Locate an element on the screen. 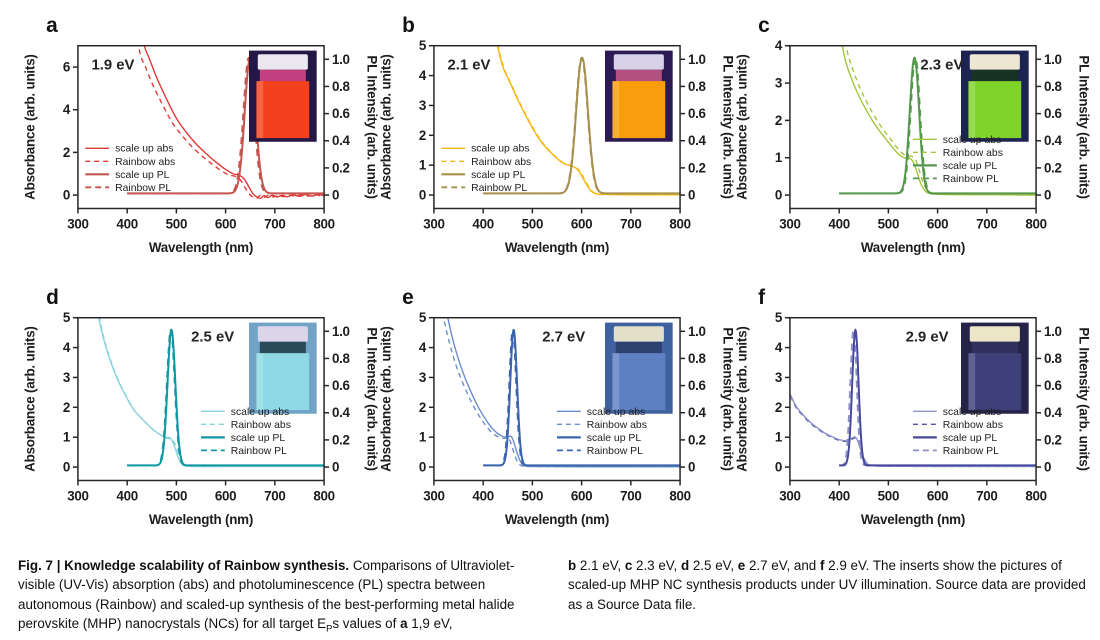 The image size is (1100, 640). rainbow-abs-curve is located at coordinates (560, 392).